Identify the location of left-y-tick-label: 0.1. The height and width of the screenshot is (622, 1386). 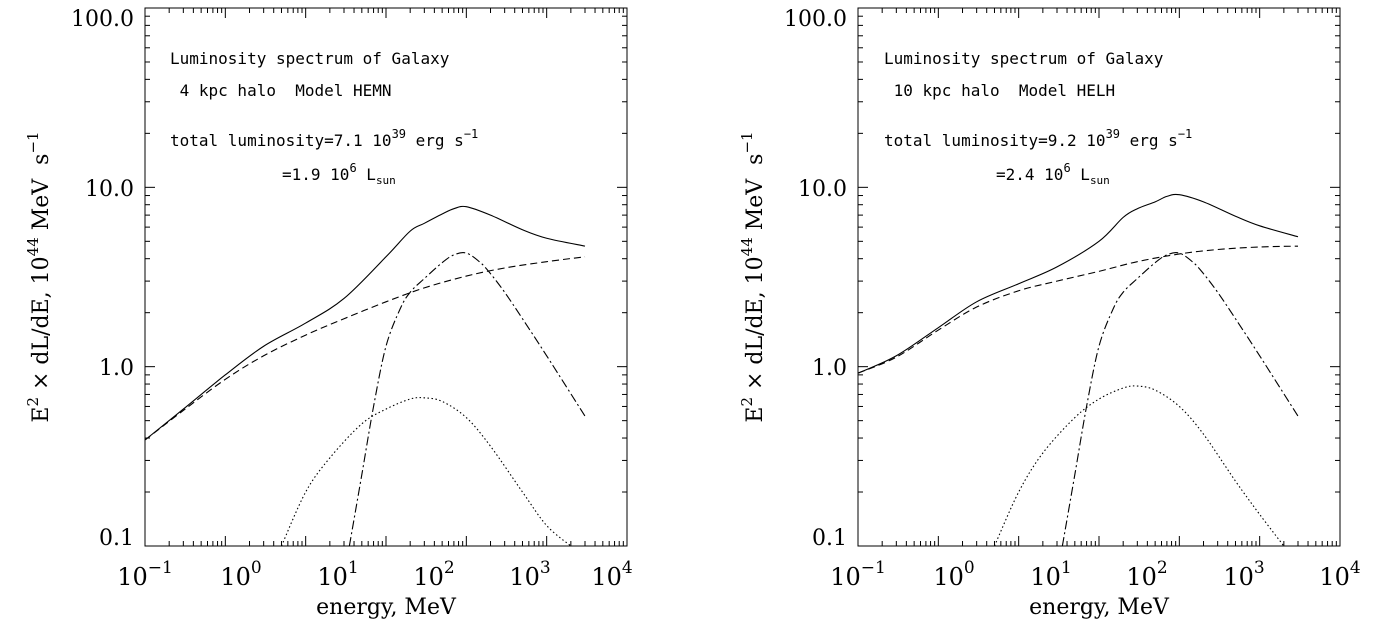
(116, 538).